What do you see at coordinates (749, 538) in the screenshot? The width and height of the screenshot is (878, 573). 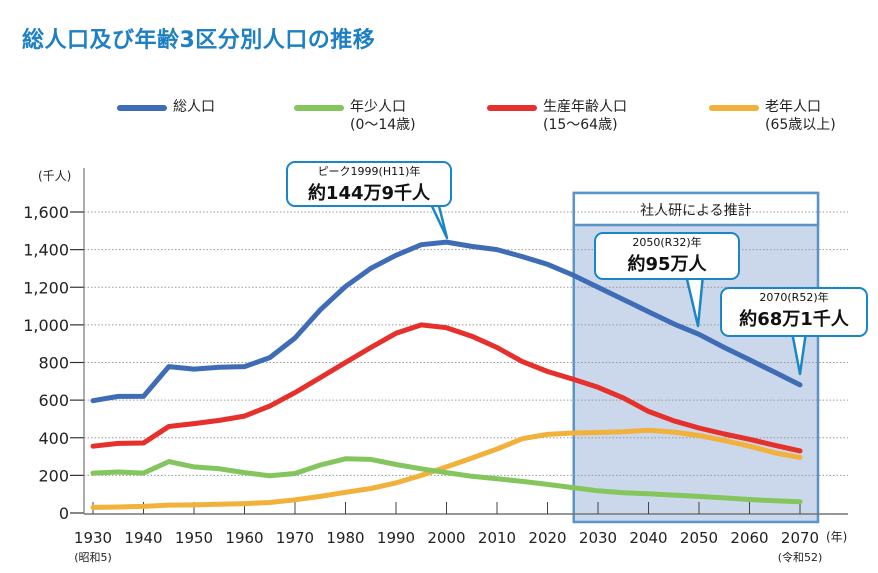 I see `x-tick-label: 2060` at bounding box center [749, 538].